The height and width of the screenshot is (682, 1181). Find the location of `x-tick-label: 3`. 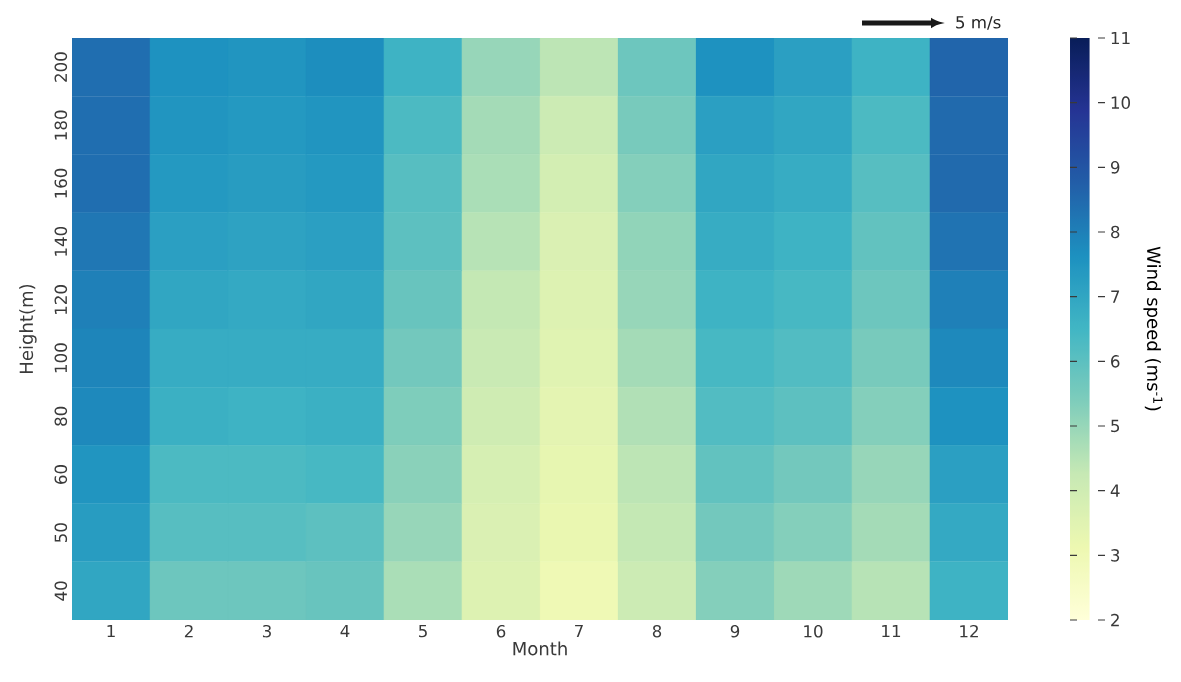

x-tick-label: 3 is located at coordinates (266, 631).